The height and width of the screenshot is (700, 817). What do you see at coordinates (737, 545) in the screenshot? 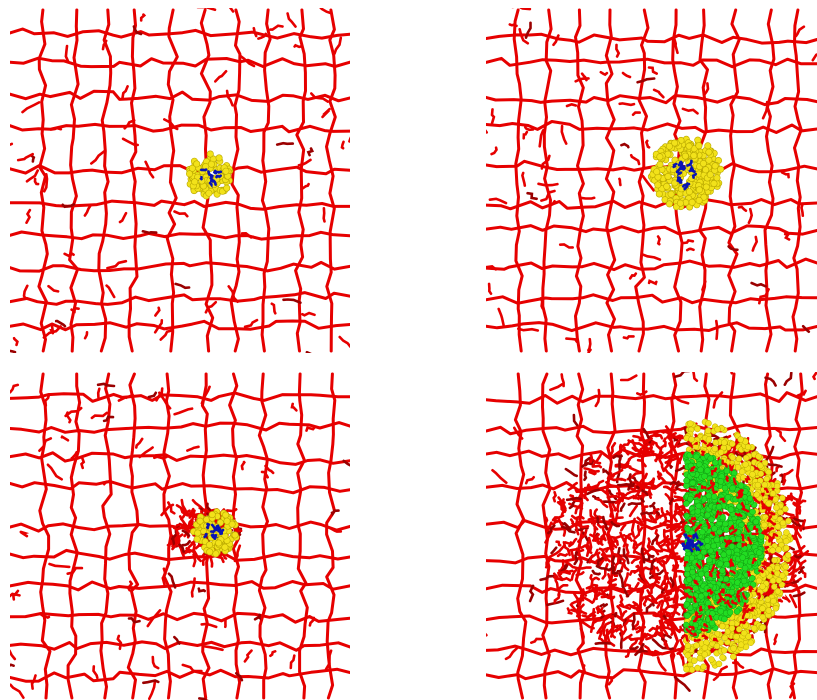
I see `large-cluster` at bounding box center [737, 545].